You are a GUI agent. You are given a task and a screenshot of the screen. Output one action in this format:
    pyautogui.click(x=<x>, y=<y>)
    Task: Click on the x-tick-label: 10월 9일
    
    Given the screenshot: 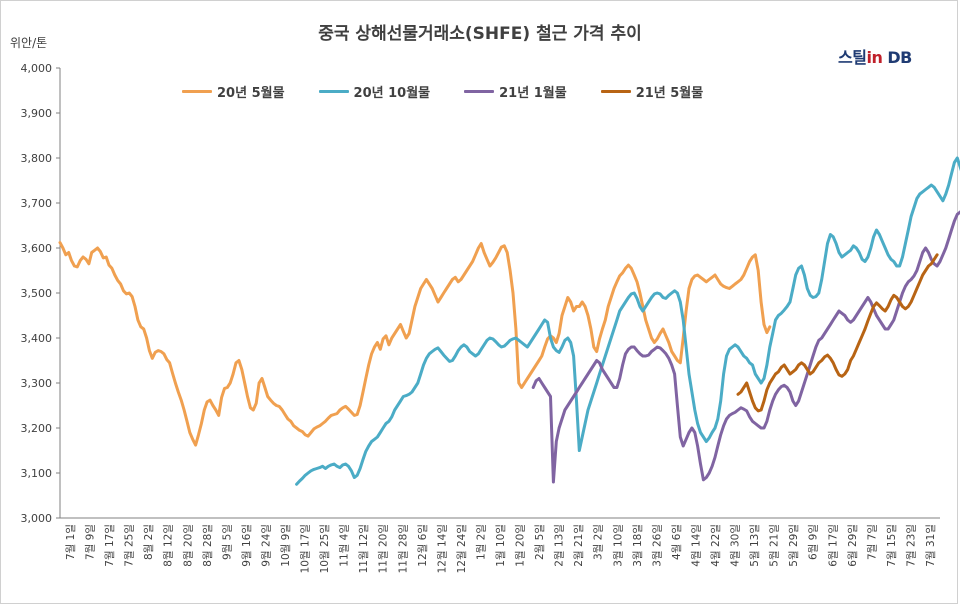 What is the action you would take?
    pyautogui.click(x=285, y=545)
    